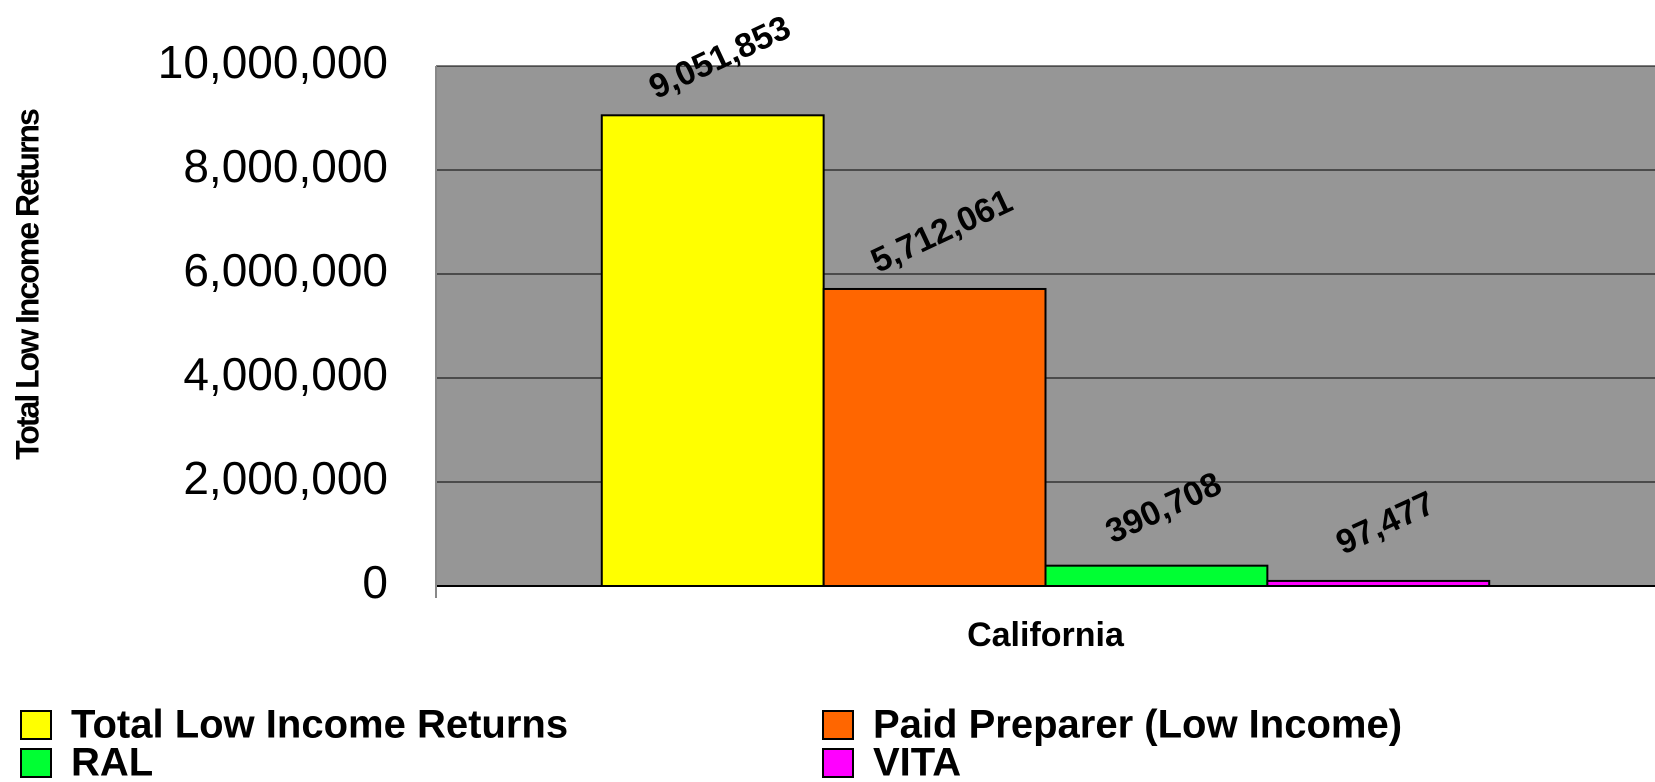 This screenshot has width=1655, height=782. What do you see at coordinates (273, 62) in the screenshot?
I see `y-tick-label: 10,000,000` at bounding box center [273, 62].